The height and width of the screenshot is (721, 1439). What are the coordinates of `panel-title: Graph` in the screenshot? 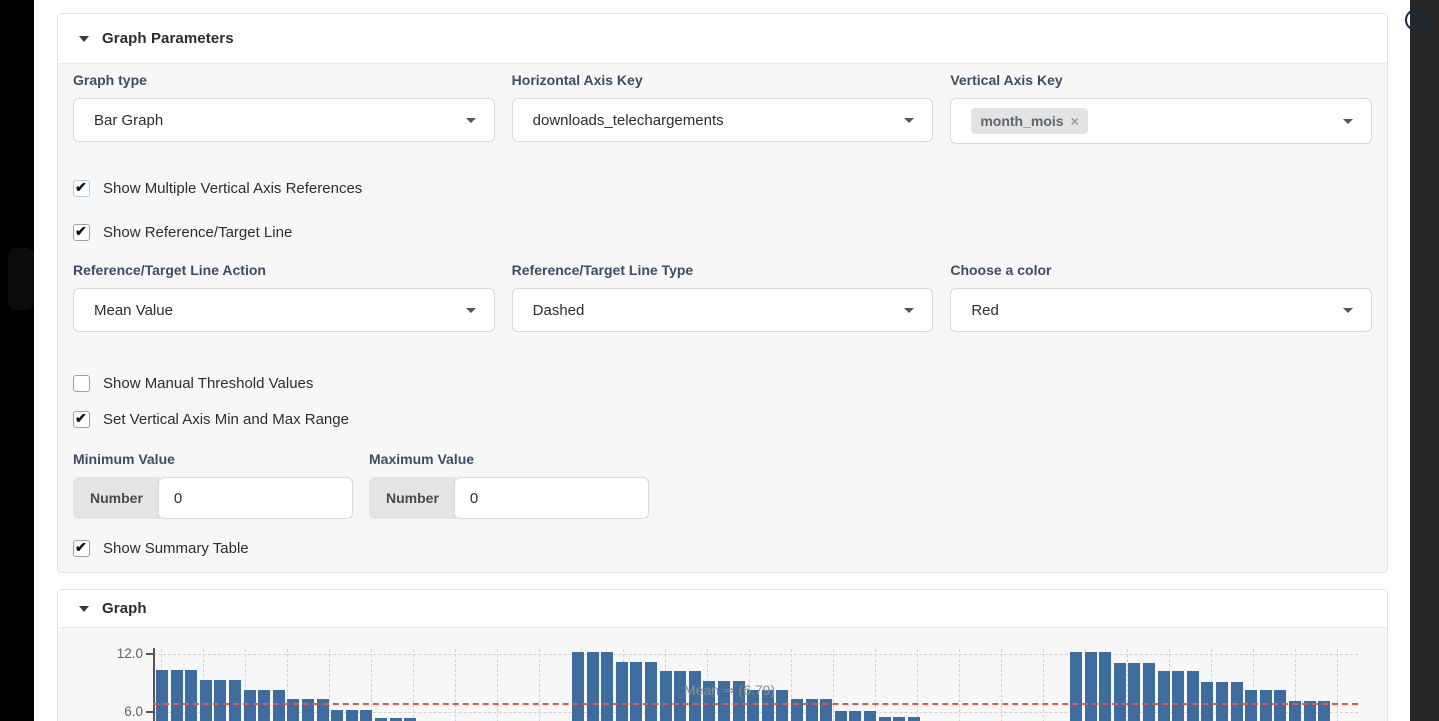 It's located at (124, 608).